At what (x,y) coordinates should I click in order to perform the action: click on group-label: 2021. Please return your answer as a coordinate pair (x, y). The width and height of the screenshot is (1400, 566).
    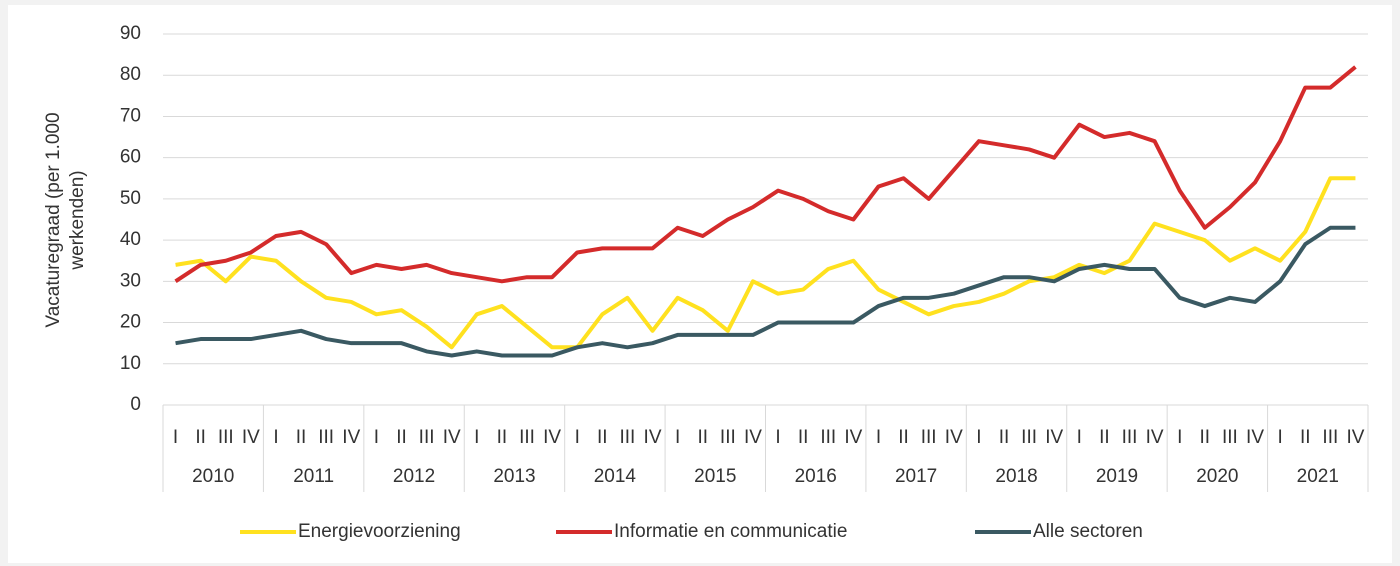
    Looking at the image, I should click on (1318, 476).